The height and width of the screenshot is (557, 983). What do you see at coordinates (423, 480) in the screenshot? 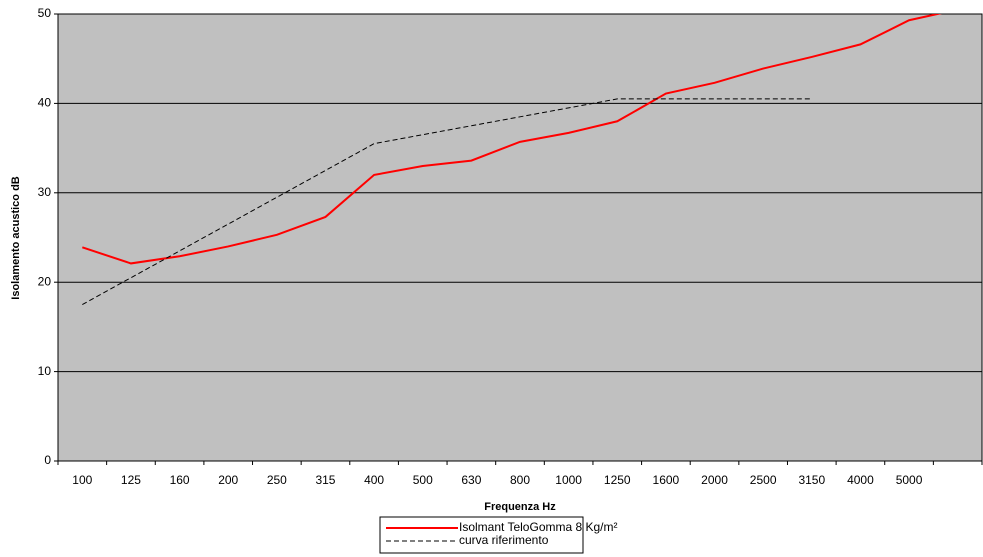
I see `x-tick-label: 500` at bounding box center [423, 480].